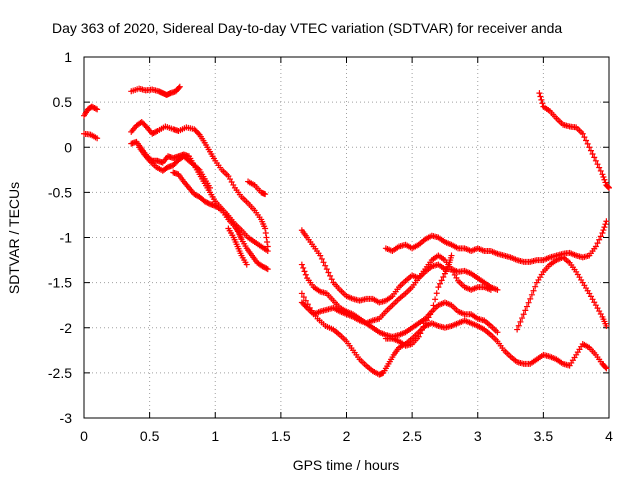  I want to click on x-axis-label: GPS time / hours, so click(346, 465).